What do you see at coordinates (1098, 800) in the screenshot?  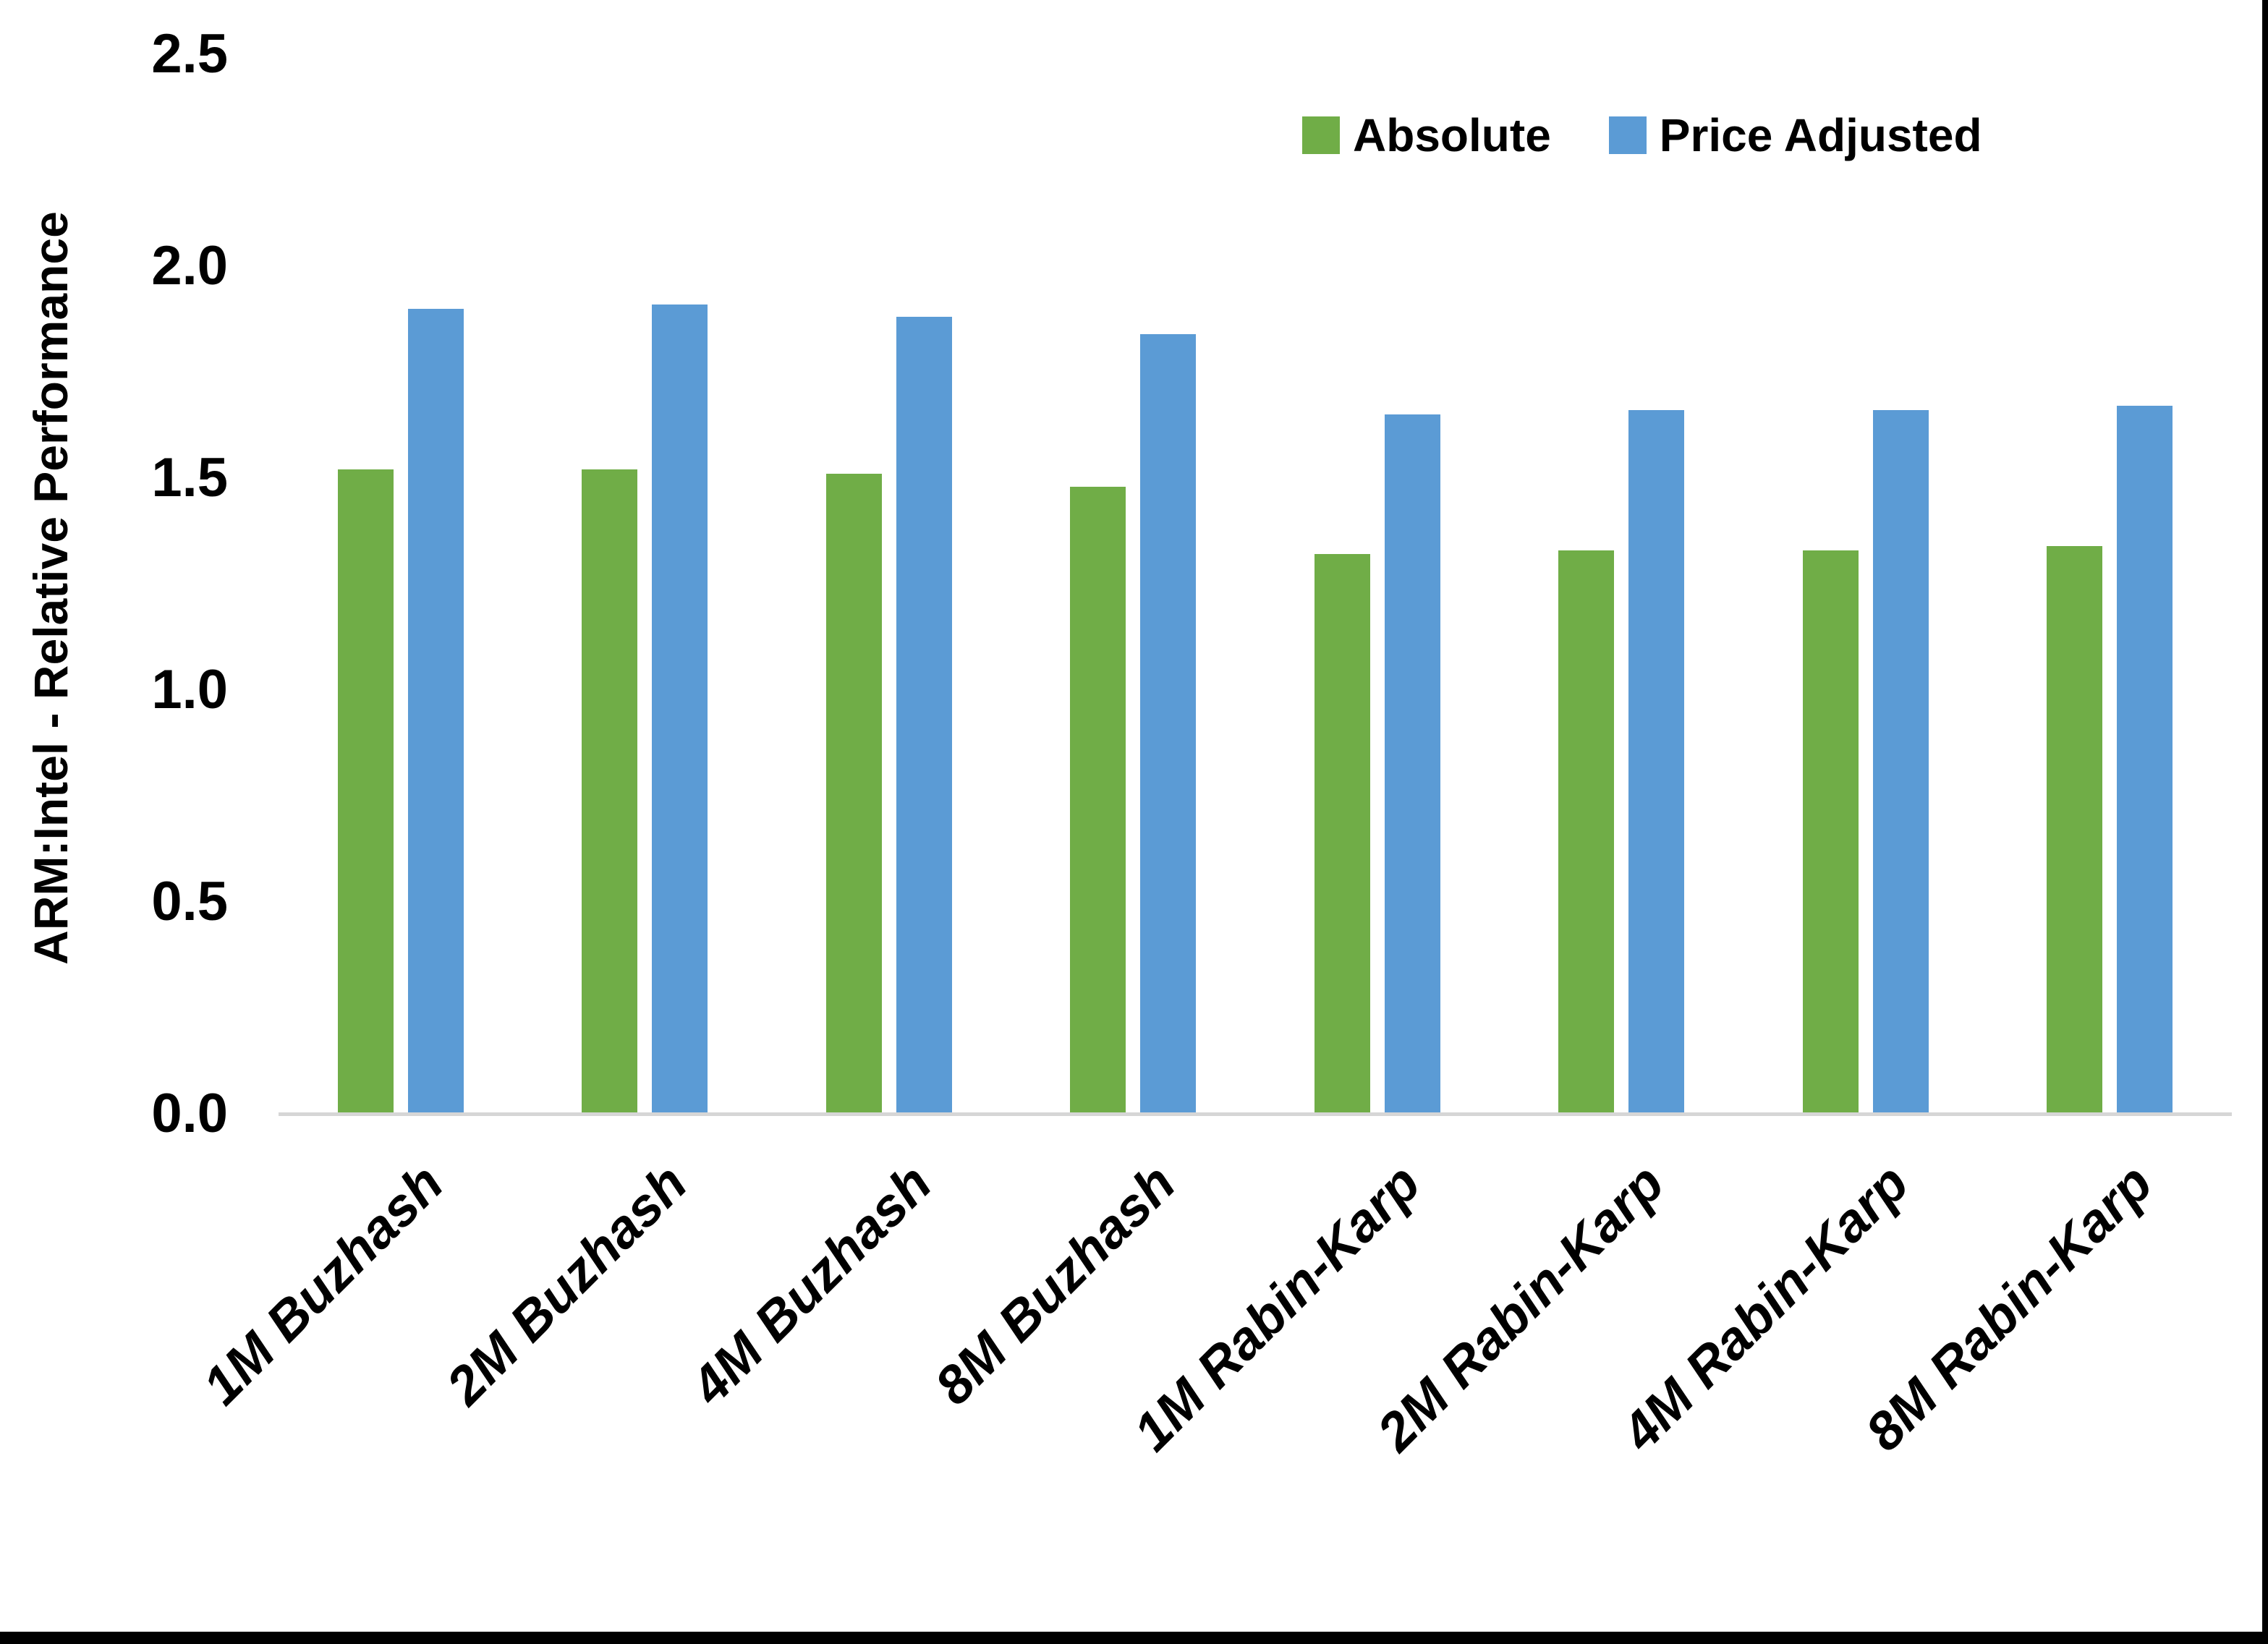 I see `bar-absolute-8m-buzhash` at bounding box center [1098, 800].